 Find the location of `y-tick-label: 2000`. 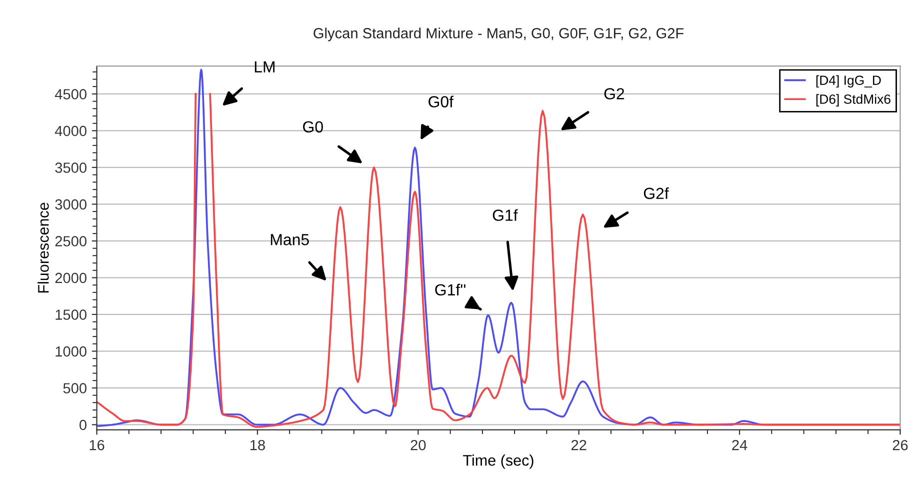

y-tick-label: 2000 is located at coordinates (70, 278).